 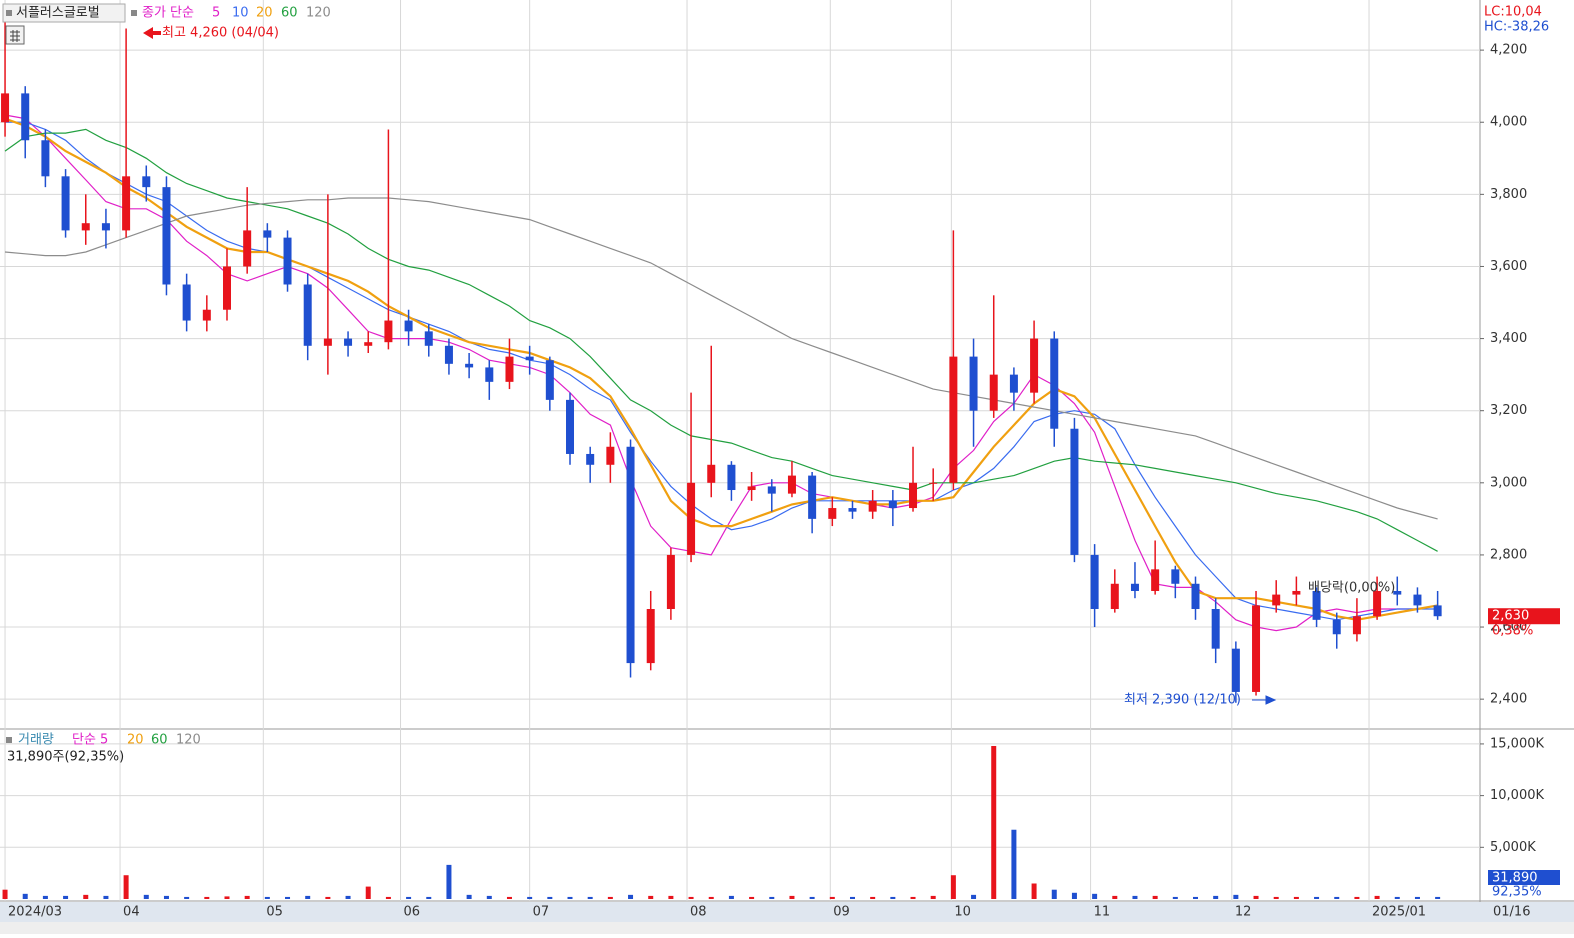 What do you see at coordinates (541, 912) in the screenshot?
I see `x-tick-label: 07` at bounding box center [541, 912].